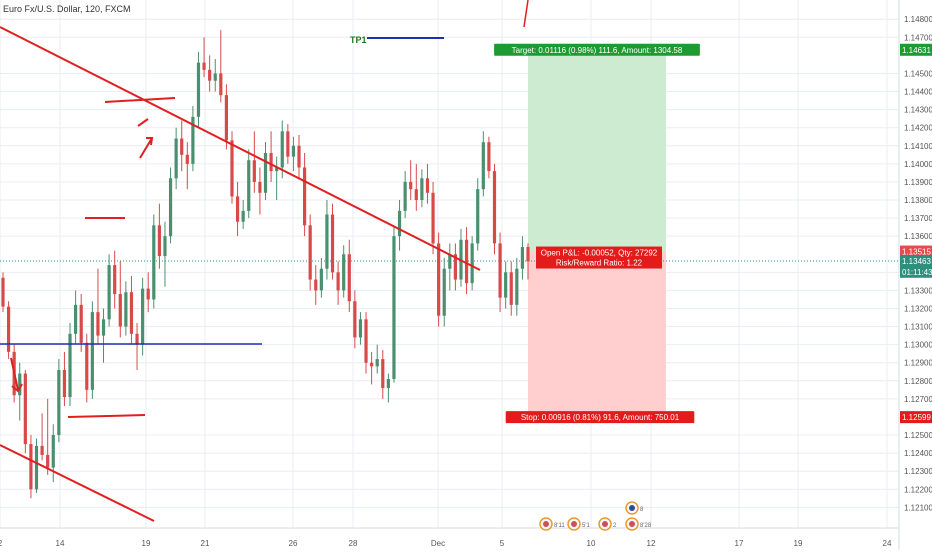 This screenshot has width=932, height=555. Describe the element at coordinates (918, 327) in the screenshot. I see `price-tick-label: 1.13100` at that location.